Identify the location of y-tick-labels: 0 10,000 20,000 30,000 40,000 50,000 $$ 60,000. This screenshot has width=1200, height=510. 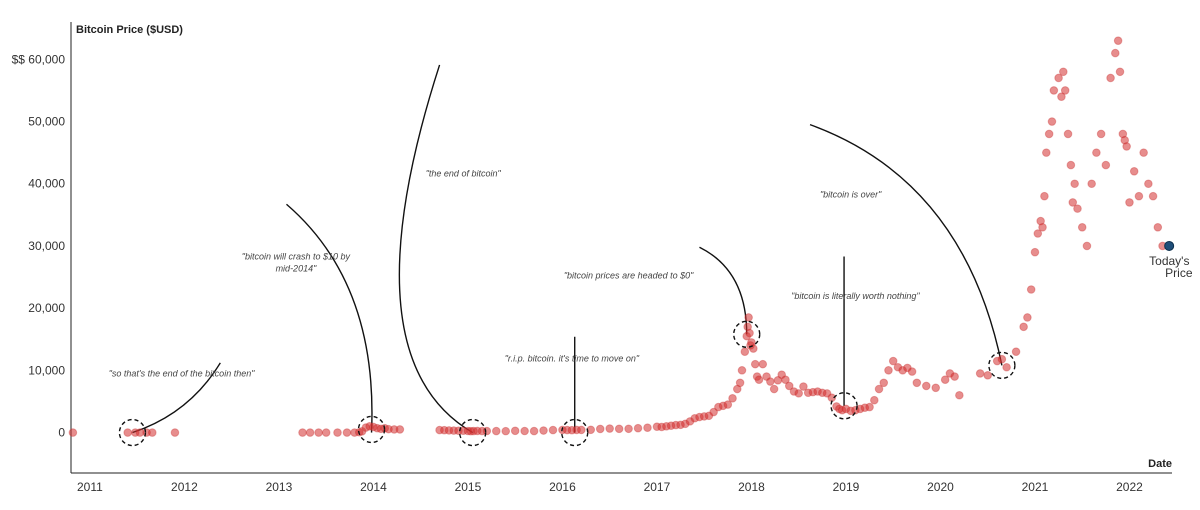
(39, 245).